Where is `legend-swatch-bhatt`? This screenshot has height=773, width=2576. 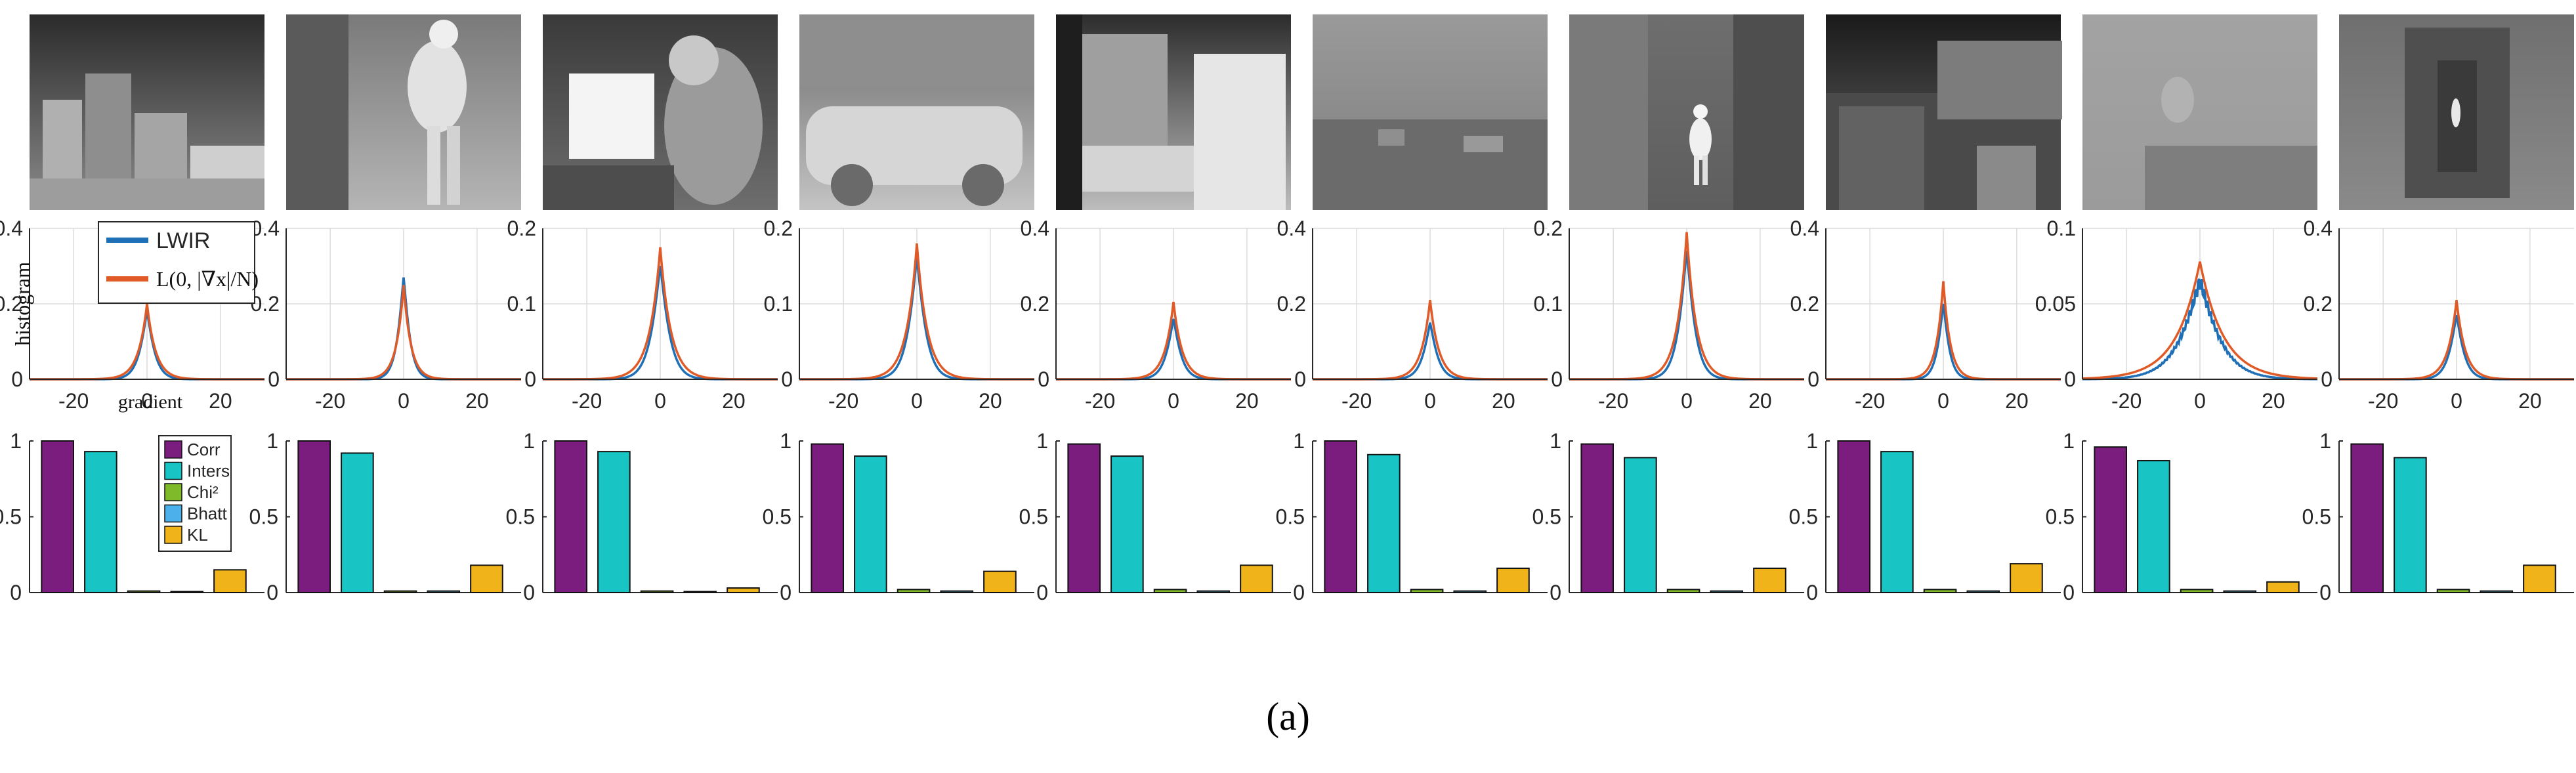
legend-swatch-bhatt is located at coordinates (173, 513).